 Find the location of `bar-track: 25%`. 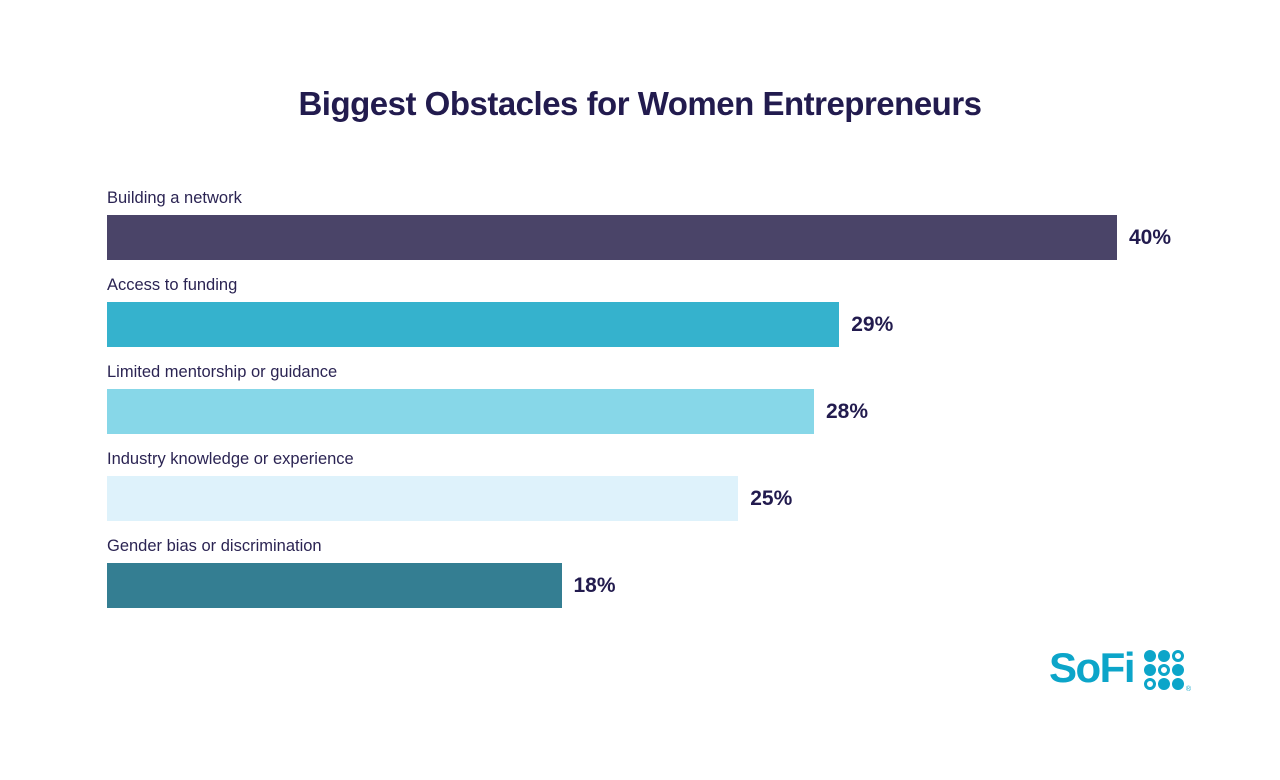

bar-track: 25% is located at coordinates (612, 498).